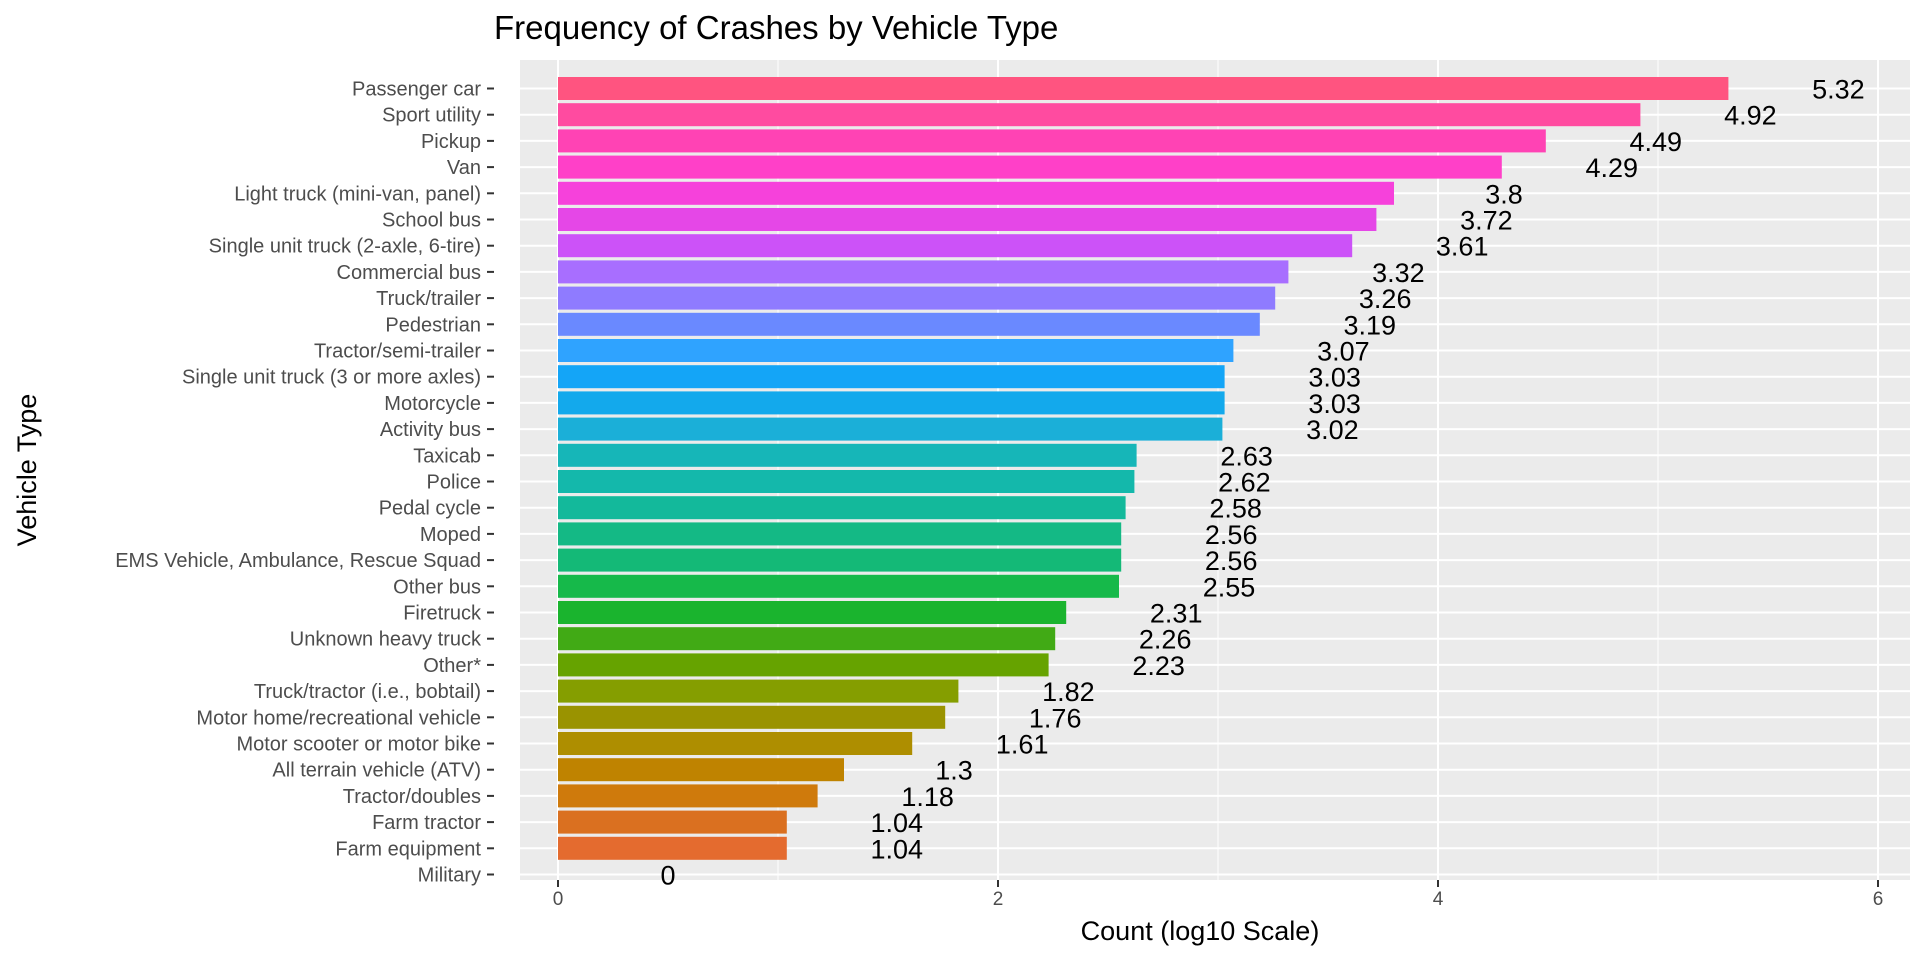 Image resolution: width=1920 pixels, height=960 pixels. Describe the element at coordinates (431, 221) in the screenshot. I see `category-label: School bus` at that location.